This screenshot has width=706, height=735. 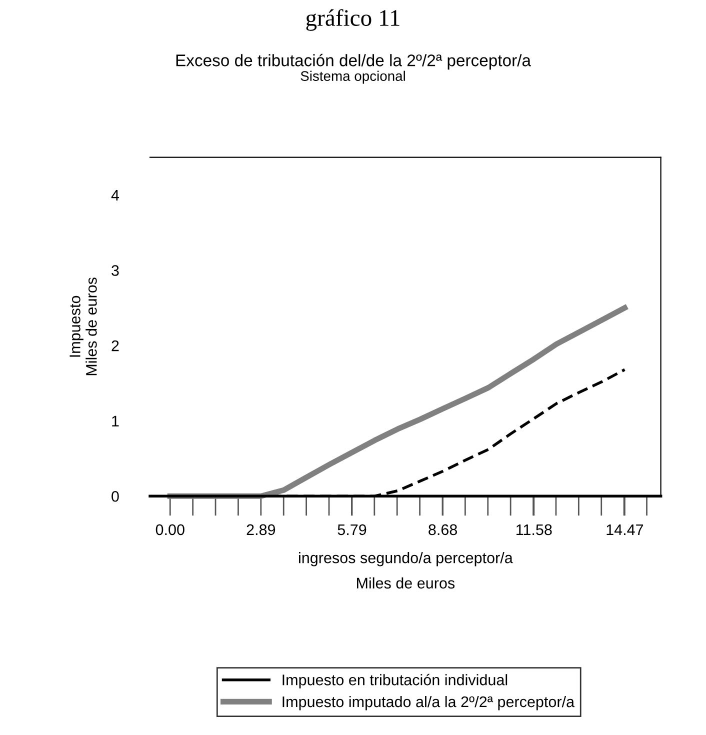 What do you see at coordinates (170, 530) in the screenshot?
I see `x-tick-label: 0.00` at bounding box center [170, 530].